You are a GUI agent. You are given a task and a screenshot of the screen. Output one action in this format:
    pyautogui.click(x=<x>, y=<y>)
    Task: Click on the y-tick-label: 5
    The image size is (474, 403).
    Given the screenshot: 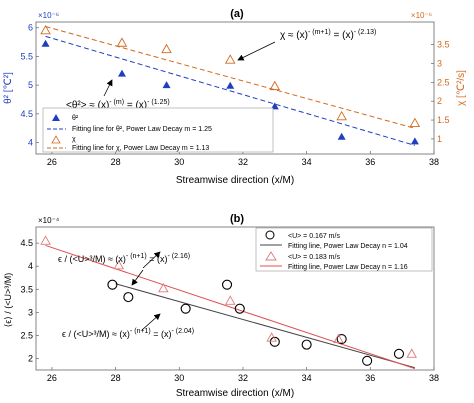 What is the action you would take?
    pyautogui.click(x=30, y=85)
    